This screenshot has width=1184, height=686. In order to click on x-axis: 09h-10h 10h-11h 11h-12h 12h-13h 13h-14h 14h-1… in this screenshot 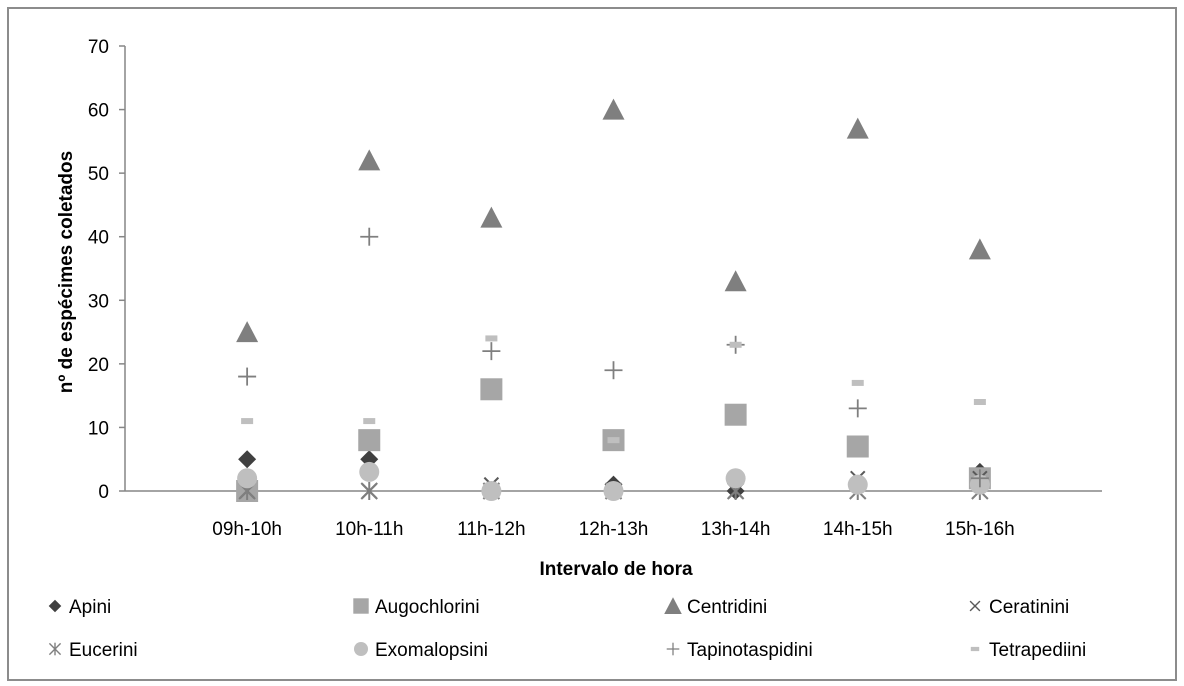, I will do `click(613, 515)`.